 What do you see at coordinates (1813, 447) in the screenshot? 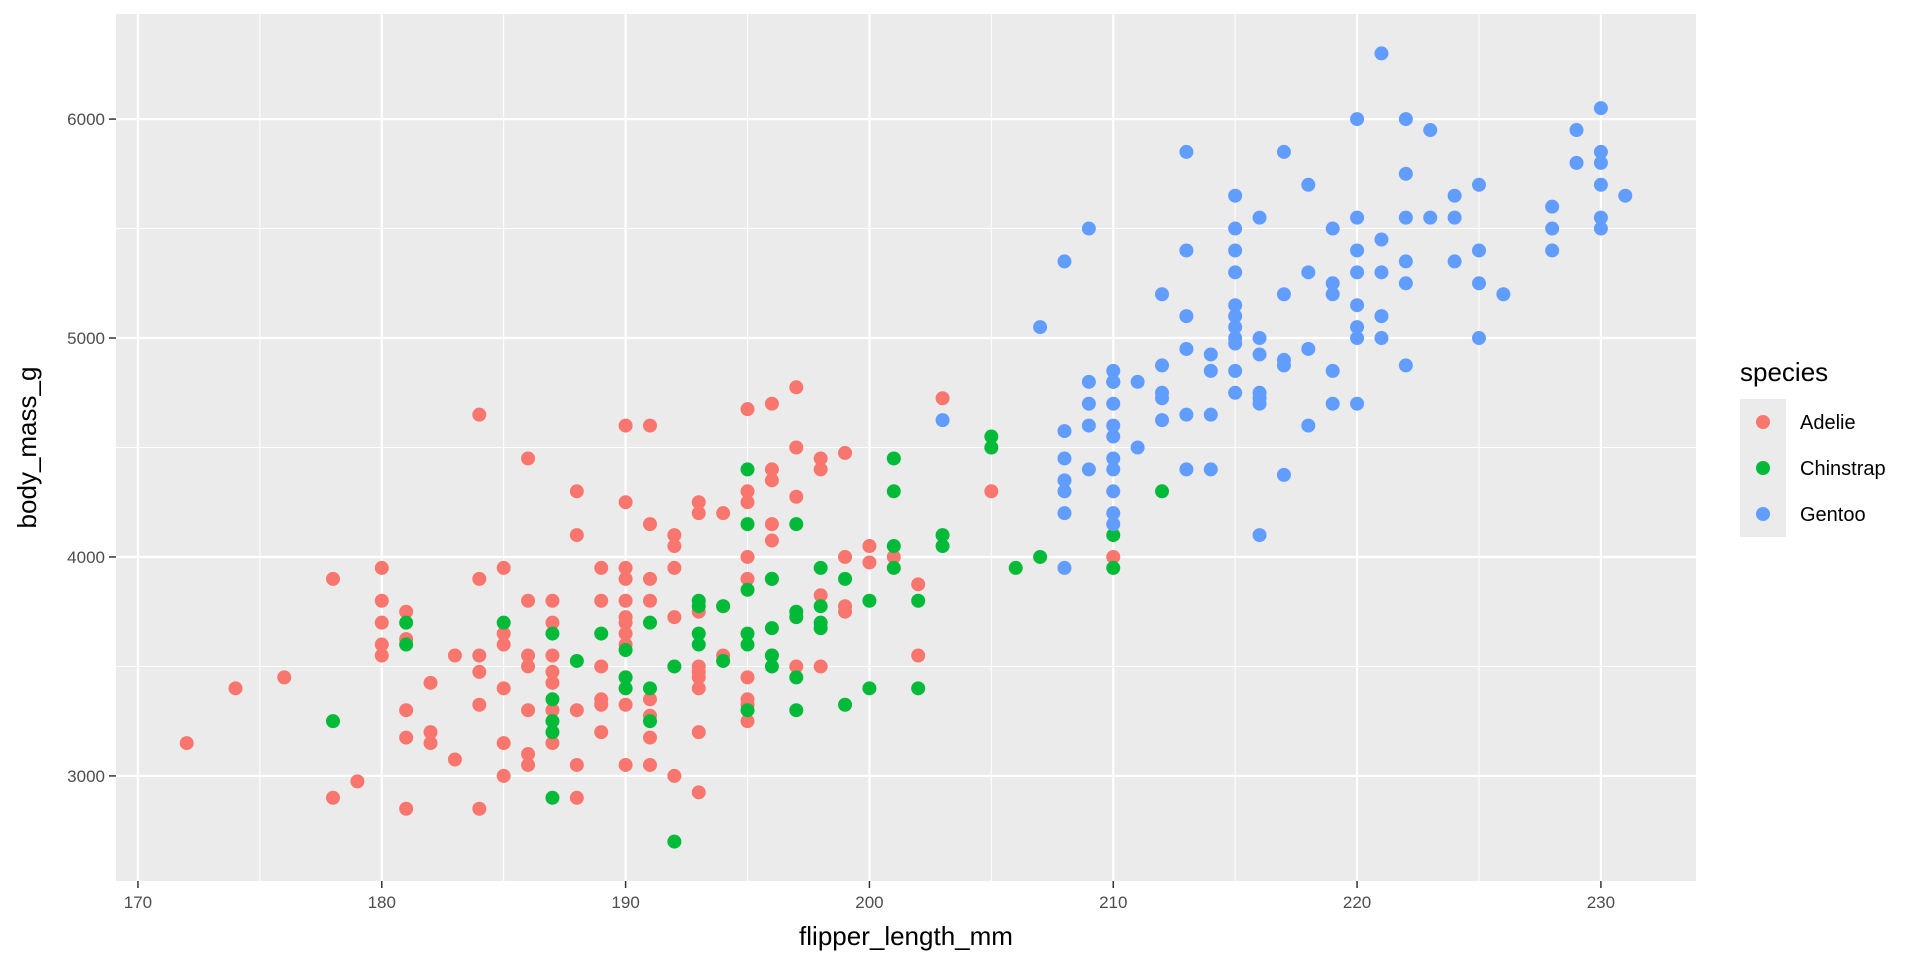
I see `legend: species Adelie Chinstrap Gentoo` at bounding box center [1813, 447].